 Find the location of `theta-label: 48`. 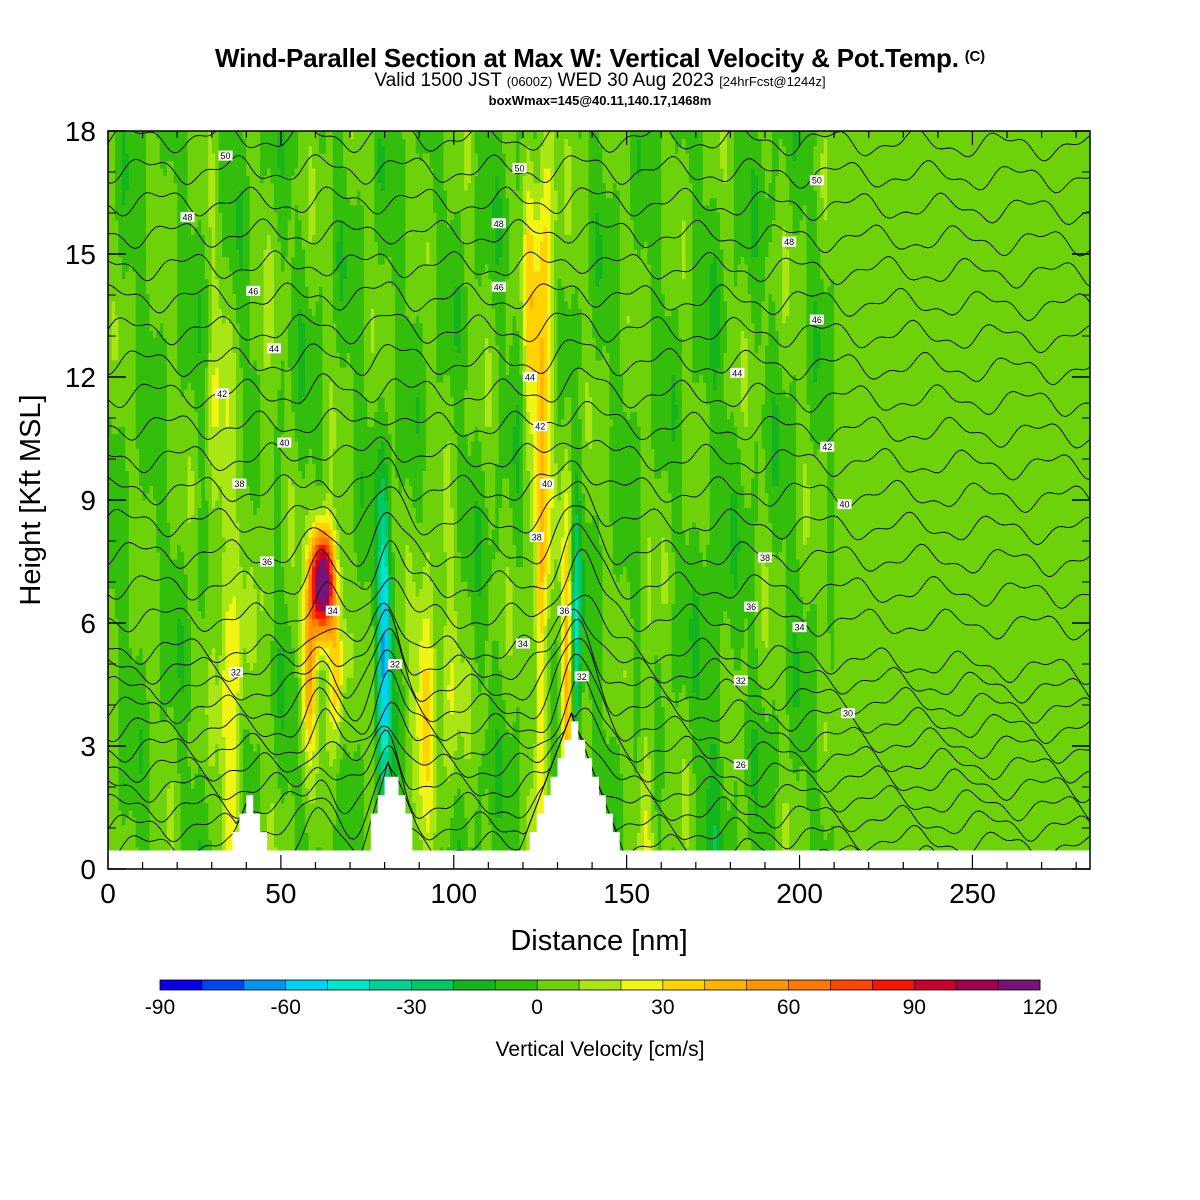

theta-label: 48 is located at coordinates (187, 217).